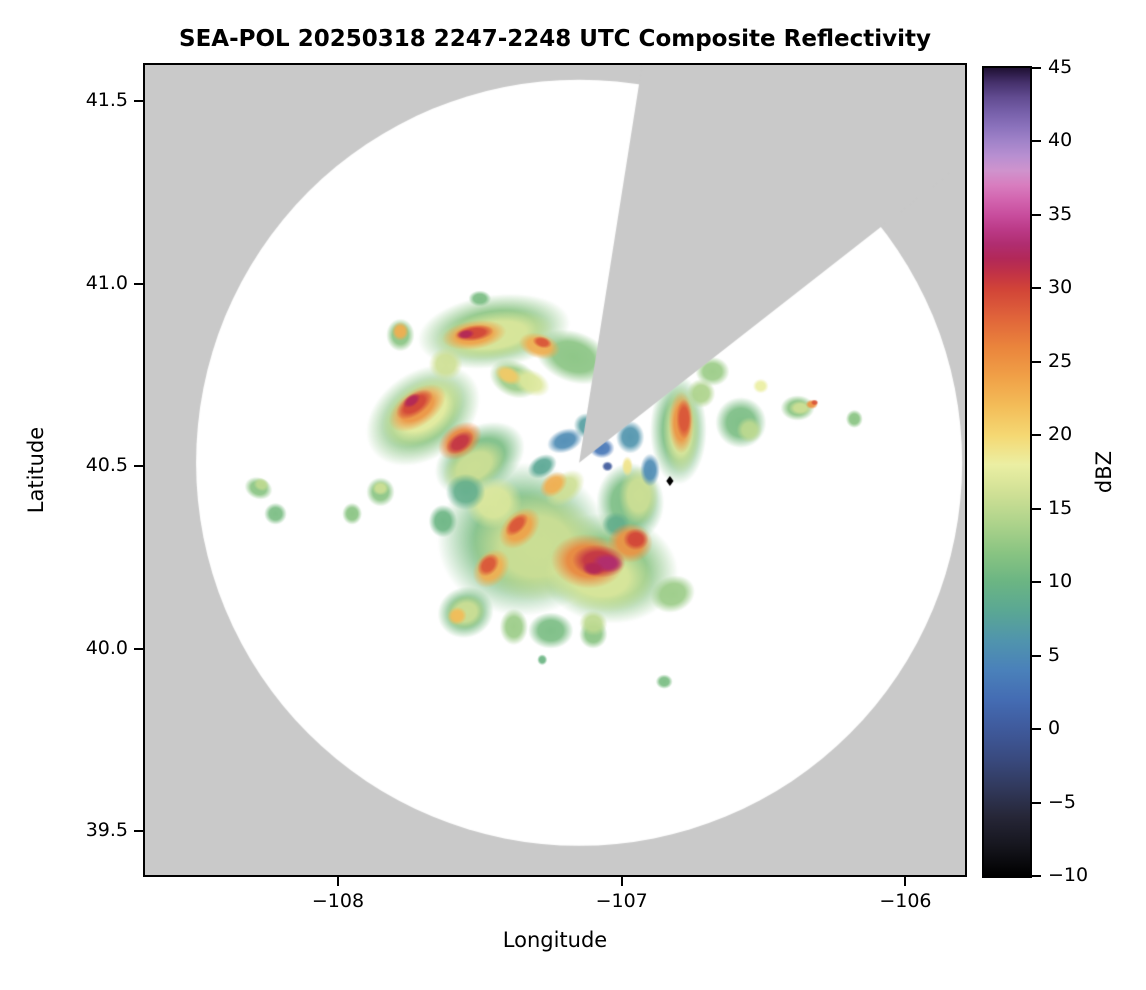 The image size is (1146, 990). I want to click on y-tick-label: 40.0, so click(106, 647).